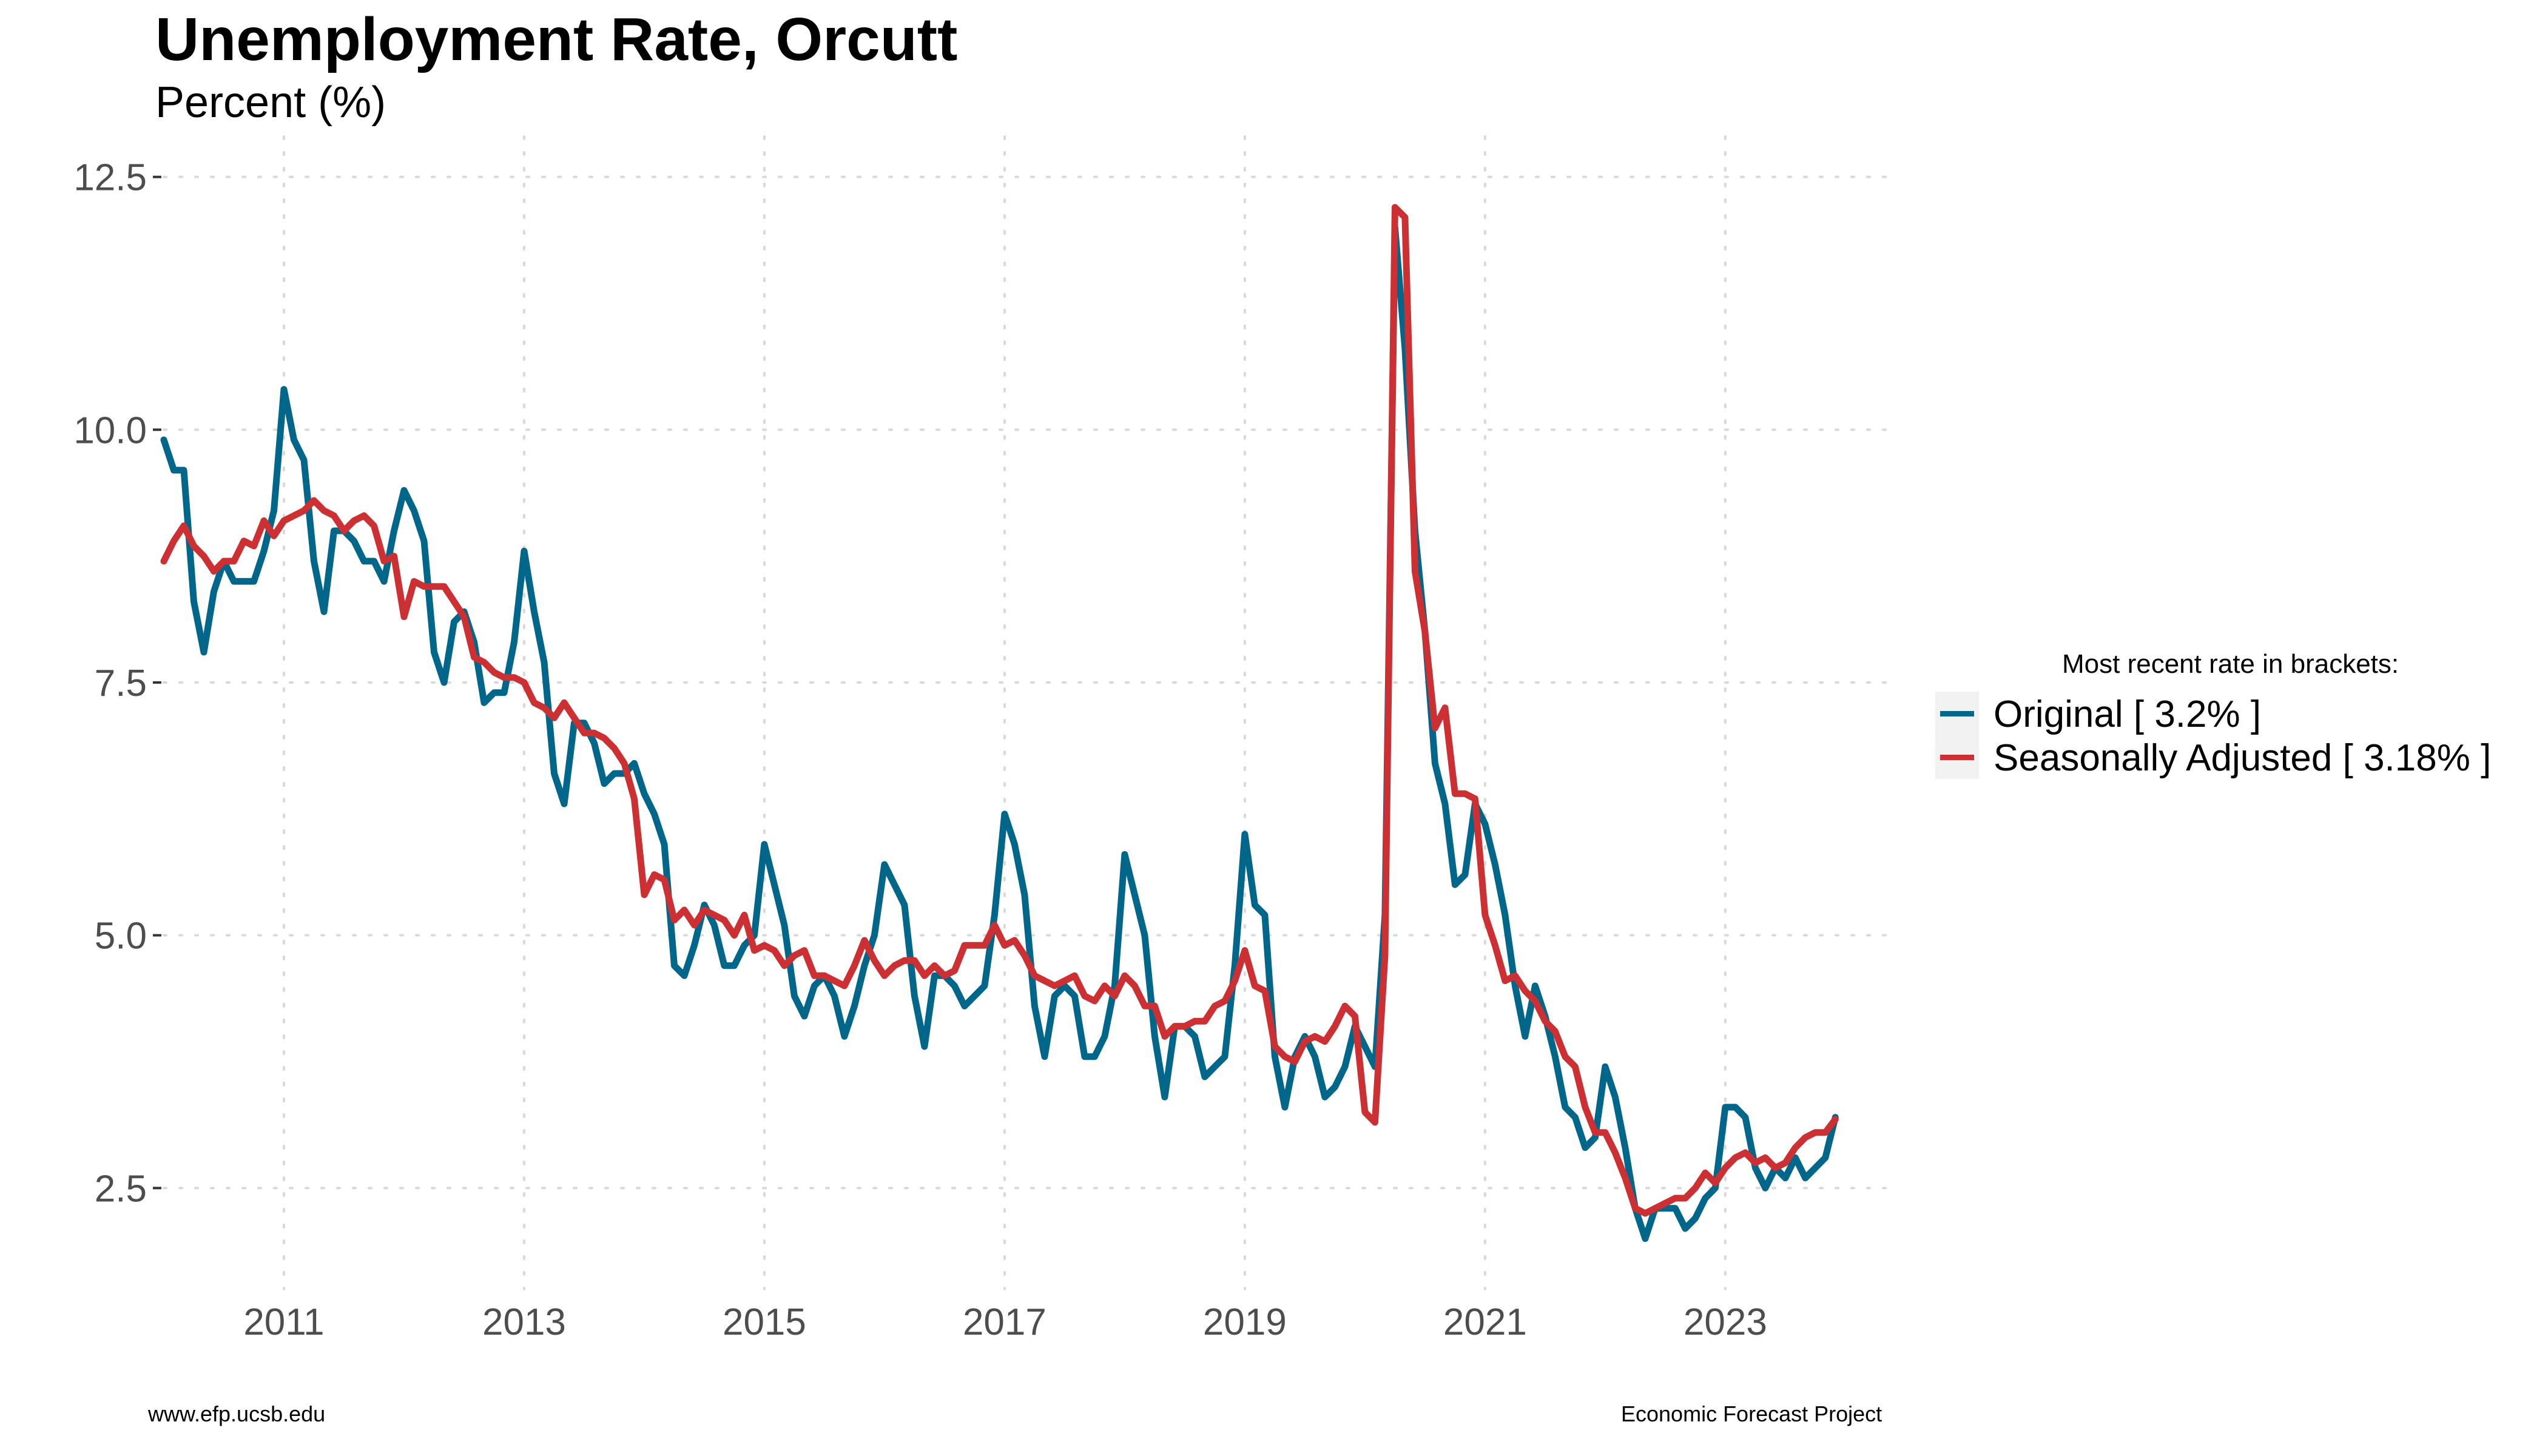  What do you see at coordinates (2230, 664) in the screenshot?
I see `legend-title: Most recent rate in brackets:` at bounding box center [2230, 664].